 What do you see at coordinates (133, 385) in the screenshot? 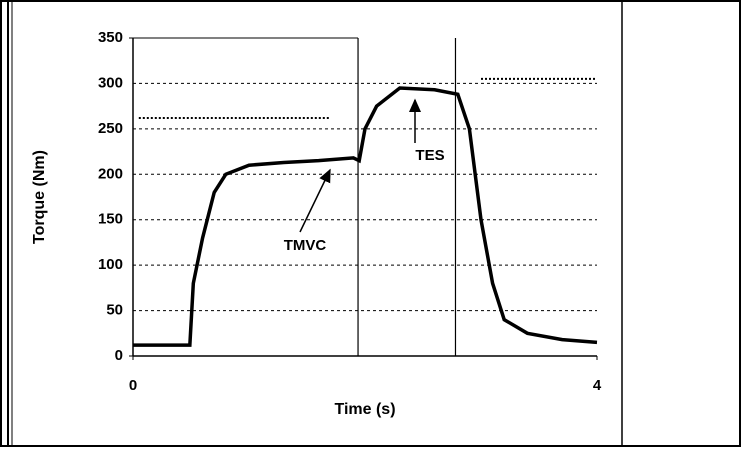
I see `x-tick-label: 0` at bounding box center [133, 385].